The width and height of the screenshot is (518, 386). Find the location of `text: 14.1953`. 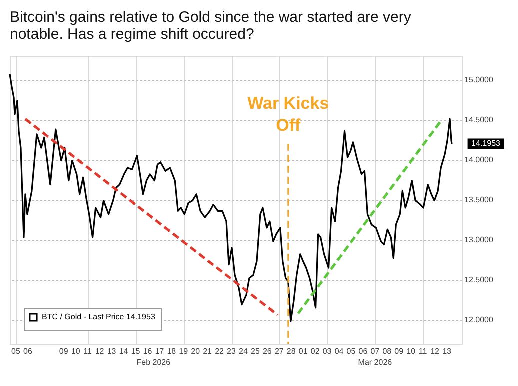

text: 14.1953 is located at coordinates (487, 143).